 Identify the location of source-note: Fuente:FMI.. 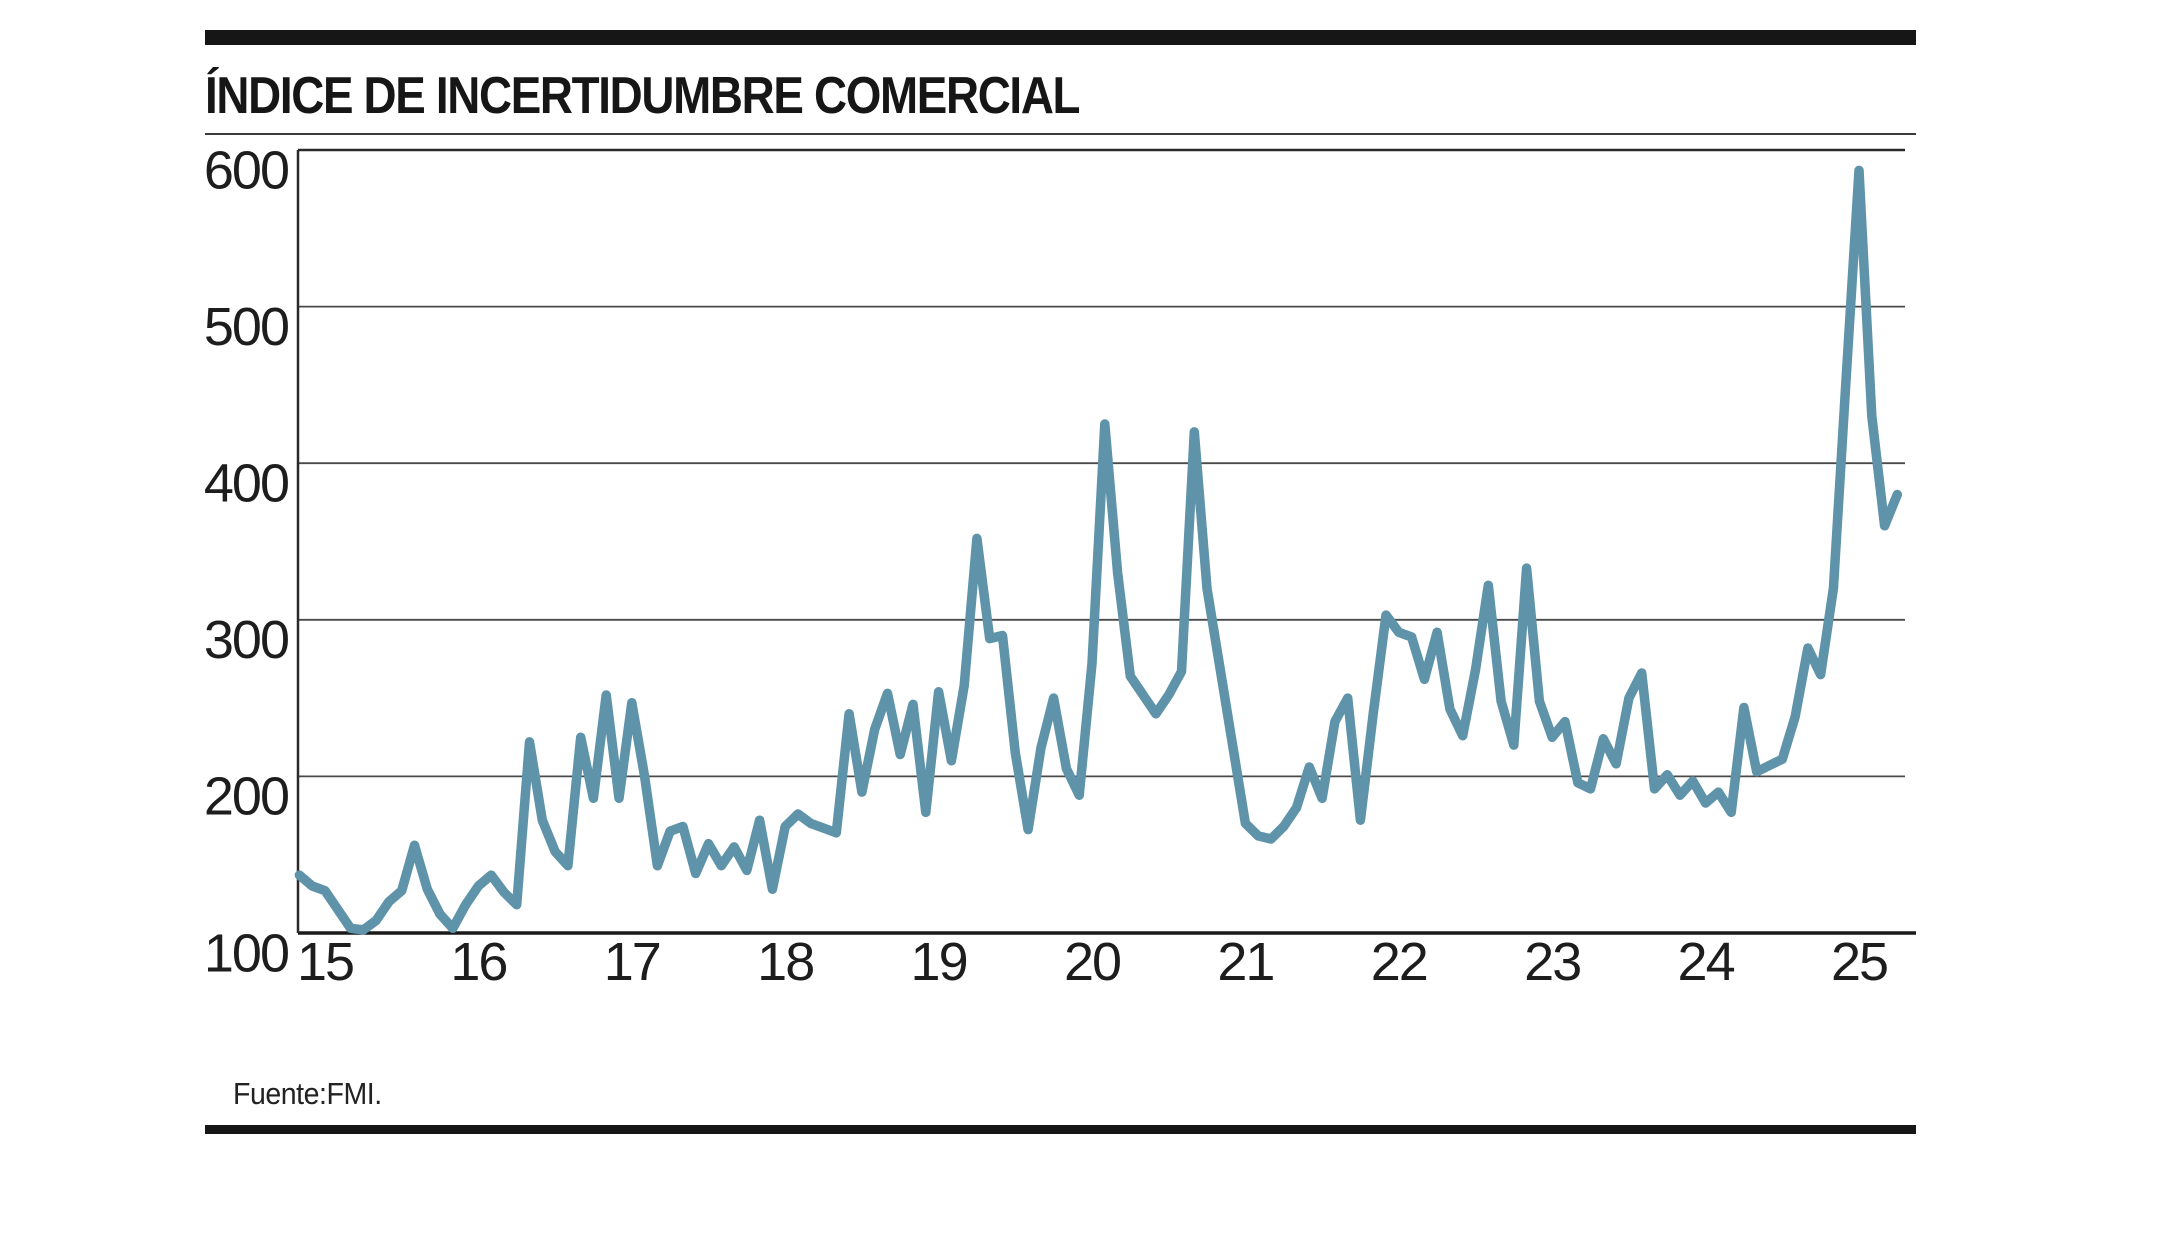
(307, 1093).